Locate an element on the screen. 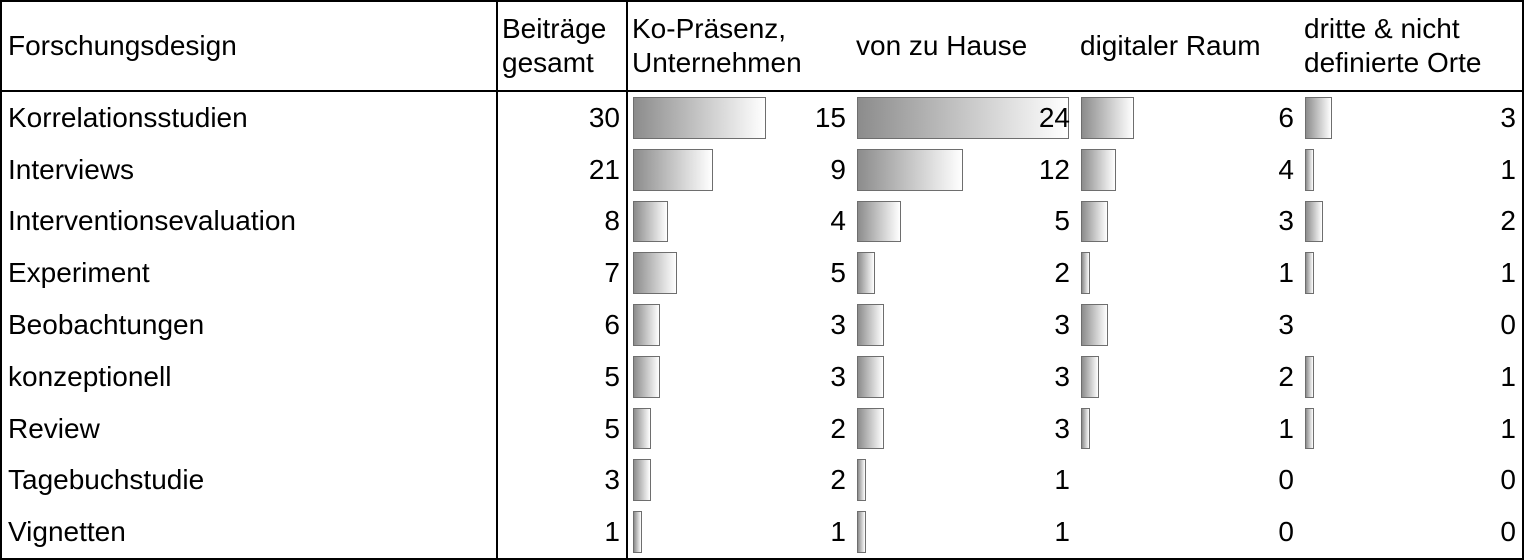 The height and width of the screenshot is (560, 1524). row-label: Tagebuchstudie is located at coordinates (250, 480).